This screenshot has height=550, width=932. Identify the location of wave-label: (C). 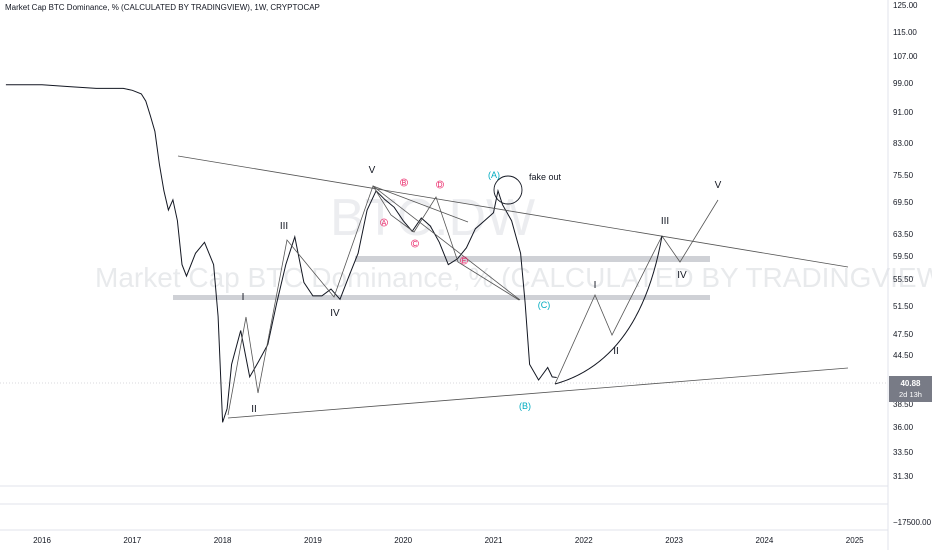
(544, 305).